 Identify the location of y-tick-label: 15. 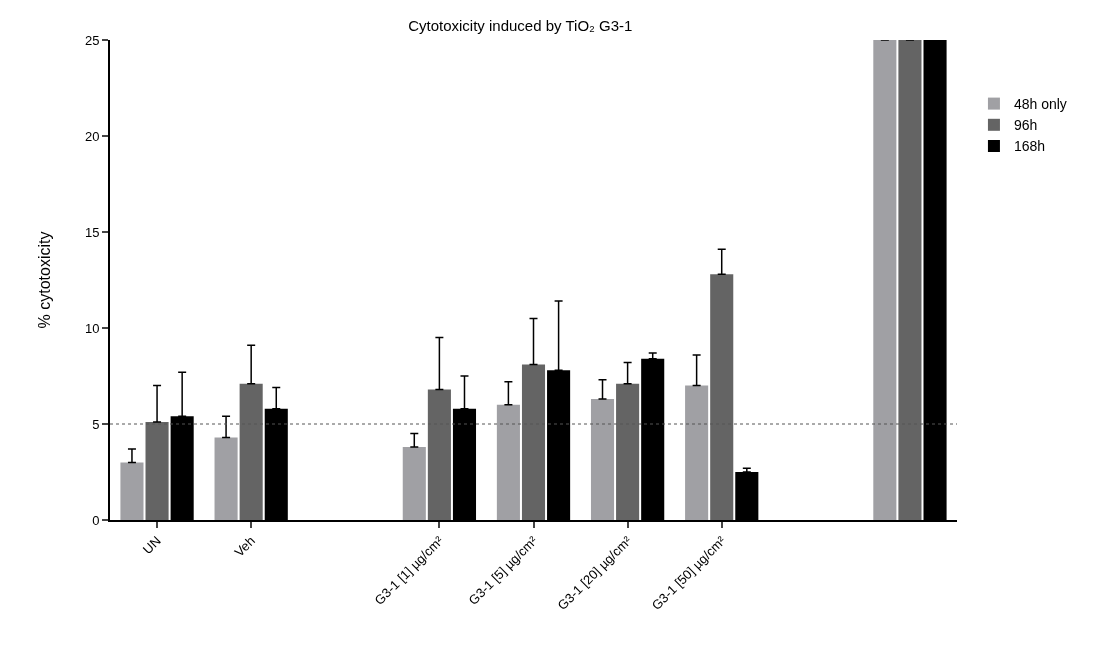
(92, 232).